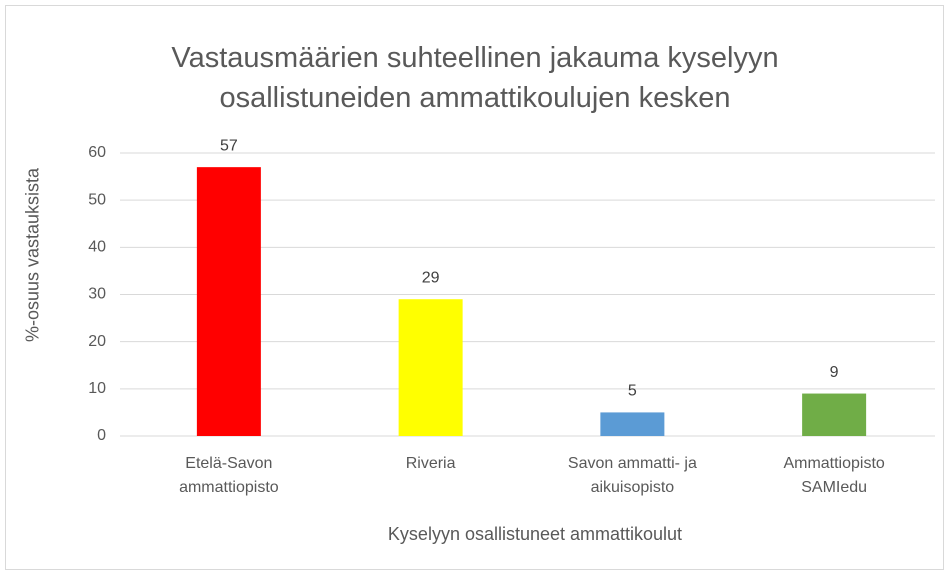  I want to click on data-label: 9, so click(834, 372).